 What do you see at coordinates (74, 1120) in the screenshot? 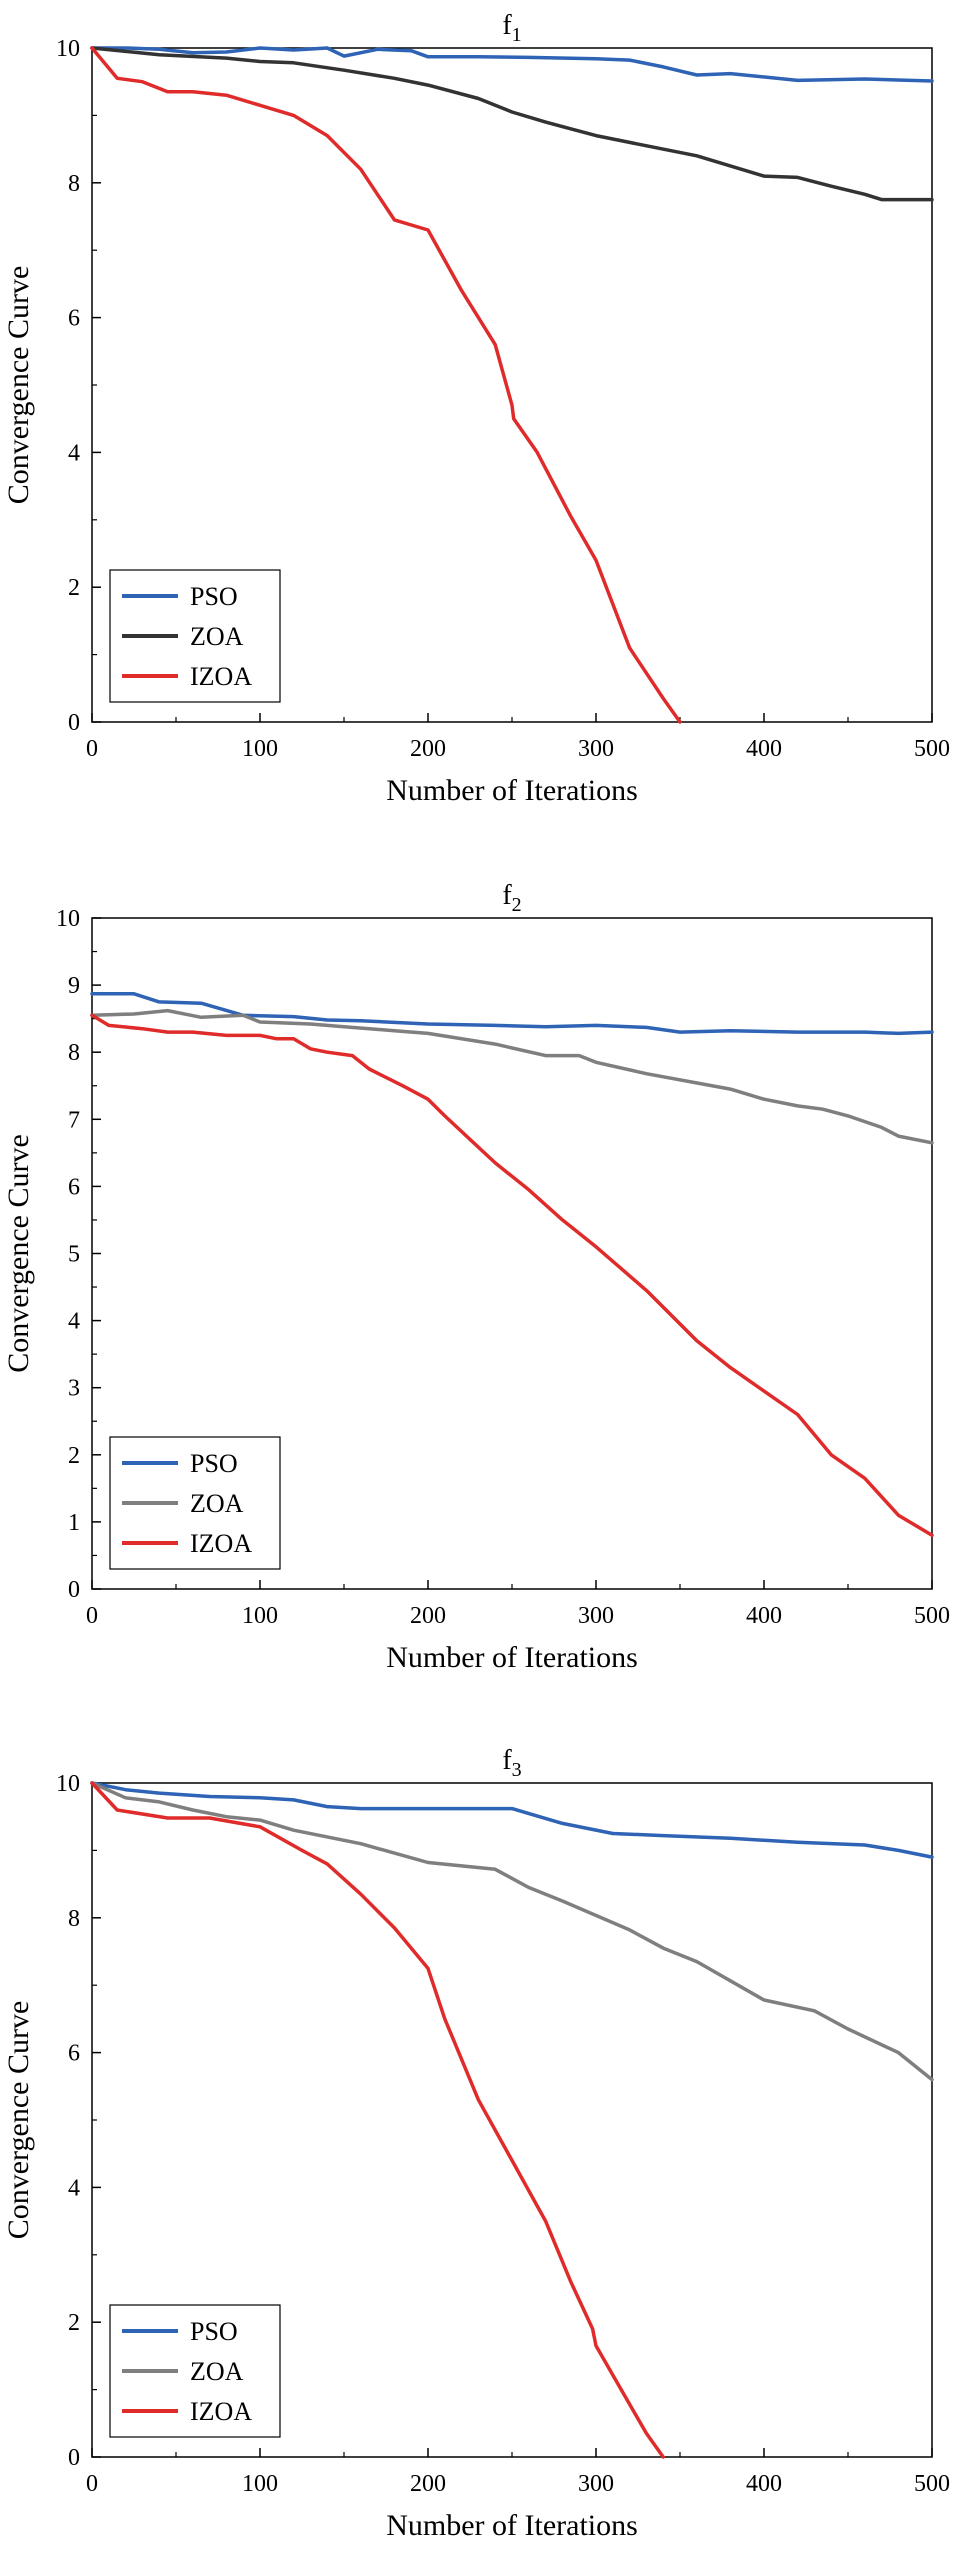
I see `y-tick-label: 7` at bounding box center [74, 1120].